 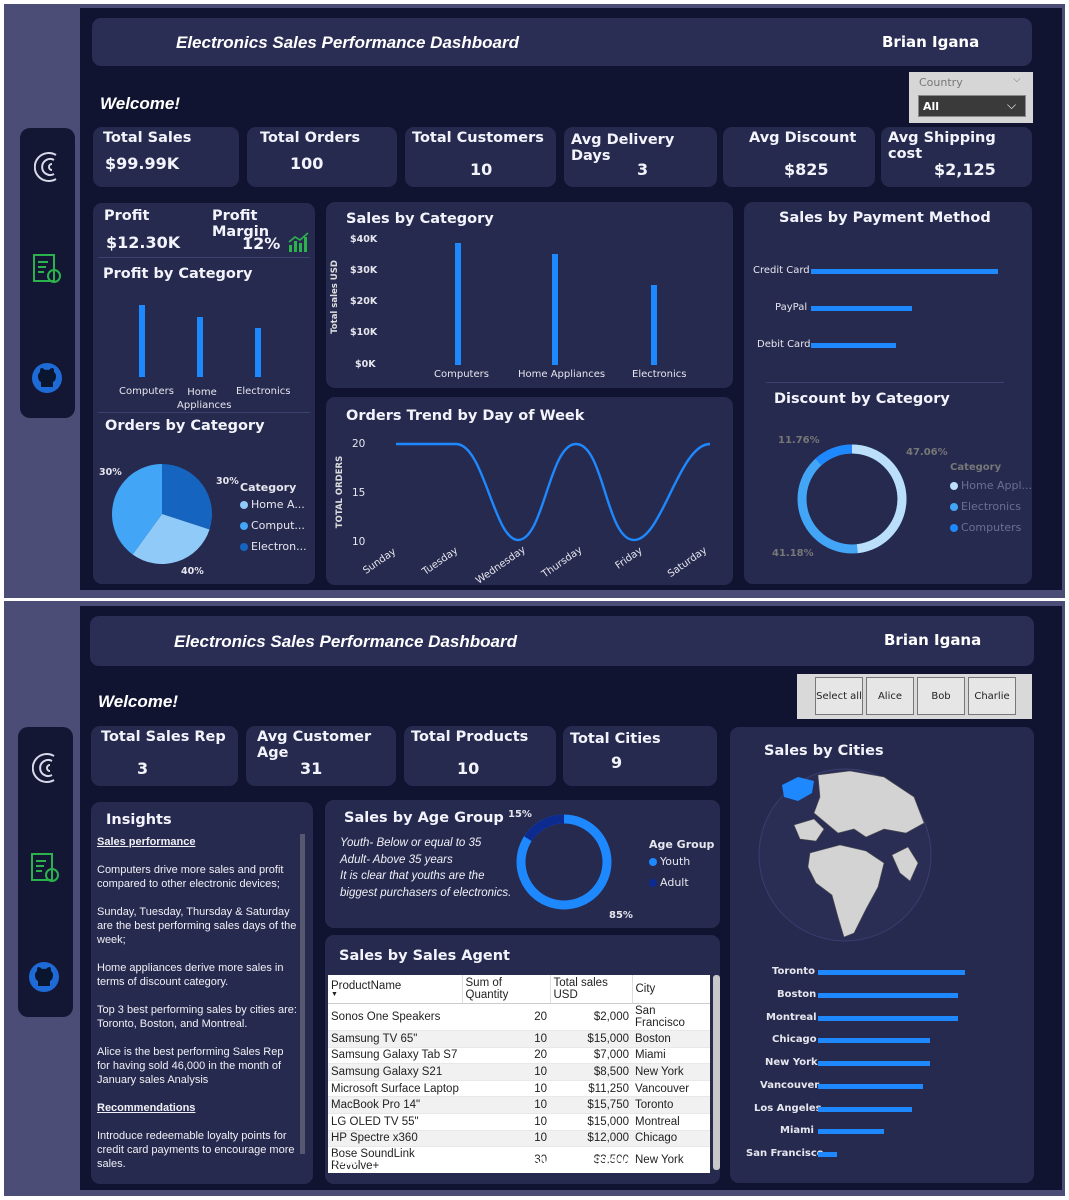 I want to click on table-row: Bose SoundLink Revolve+ 30 $3,500 New York, so click(x=519, y=1159).